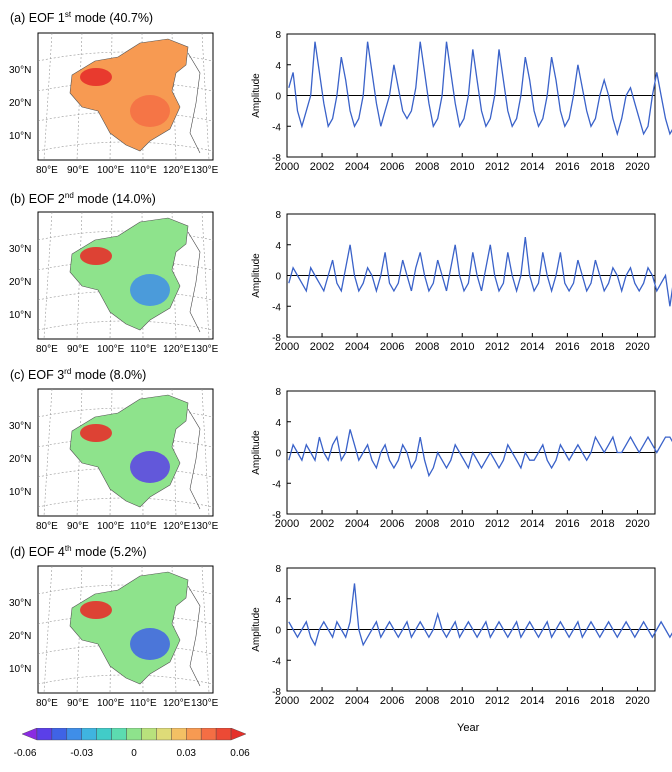 The image size is (672, 772). Describe the element at coordinates (68, 548) in the screenshot. I see `panel-title-ordinal: th` at that location.